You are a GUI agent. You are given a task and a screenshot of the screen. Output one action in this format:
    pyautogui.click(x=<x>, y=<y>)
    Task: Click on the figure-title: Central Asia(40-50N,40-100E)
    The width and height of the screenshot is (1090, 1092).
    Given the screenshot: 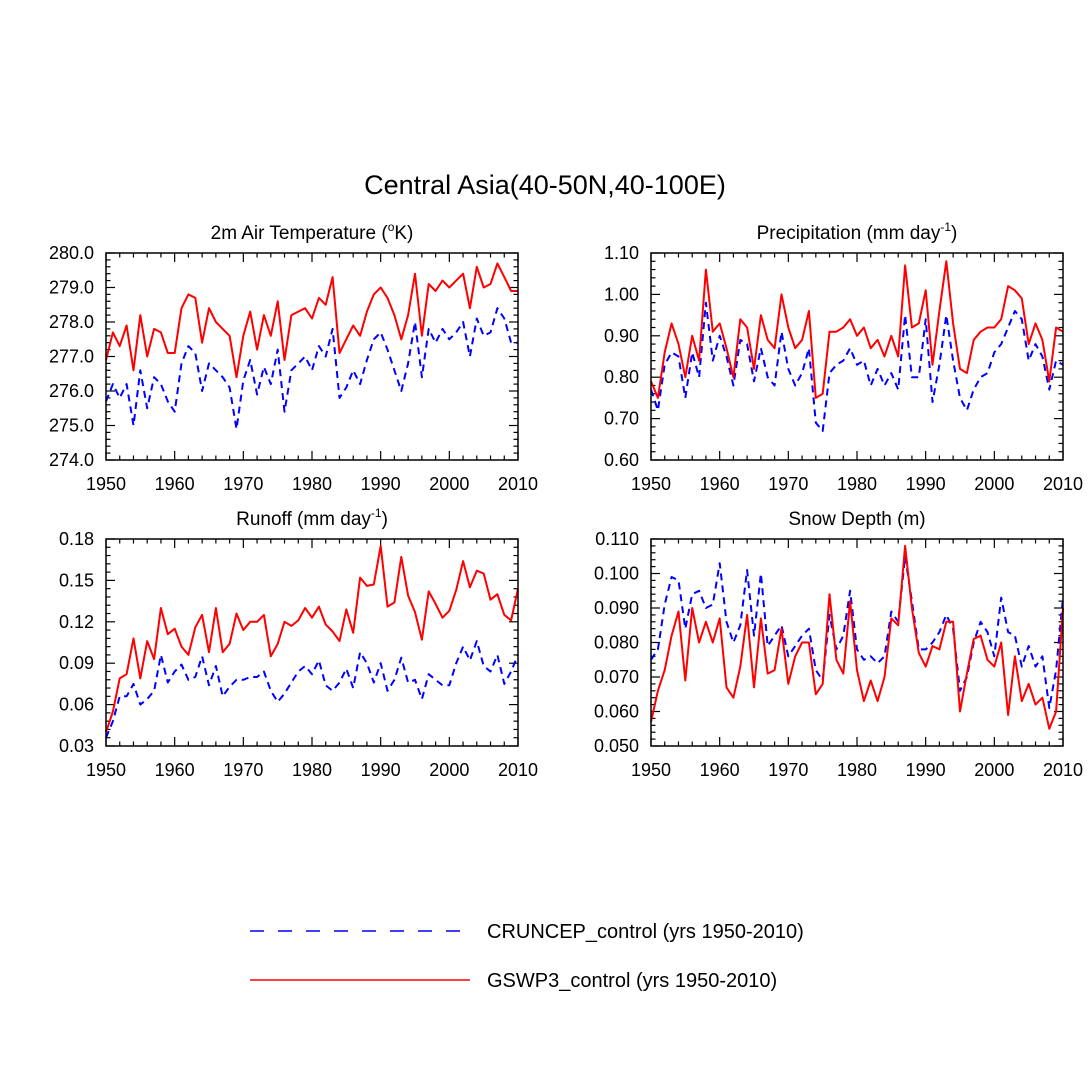 What is the action you would take?
    pyautogui.click(x=545, y=185)
    